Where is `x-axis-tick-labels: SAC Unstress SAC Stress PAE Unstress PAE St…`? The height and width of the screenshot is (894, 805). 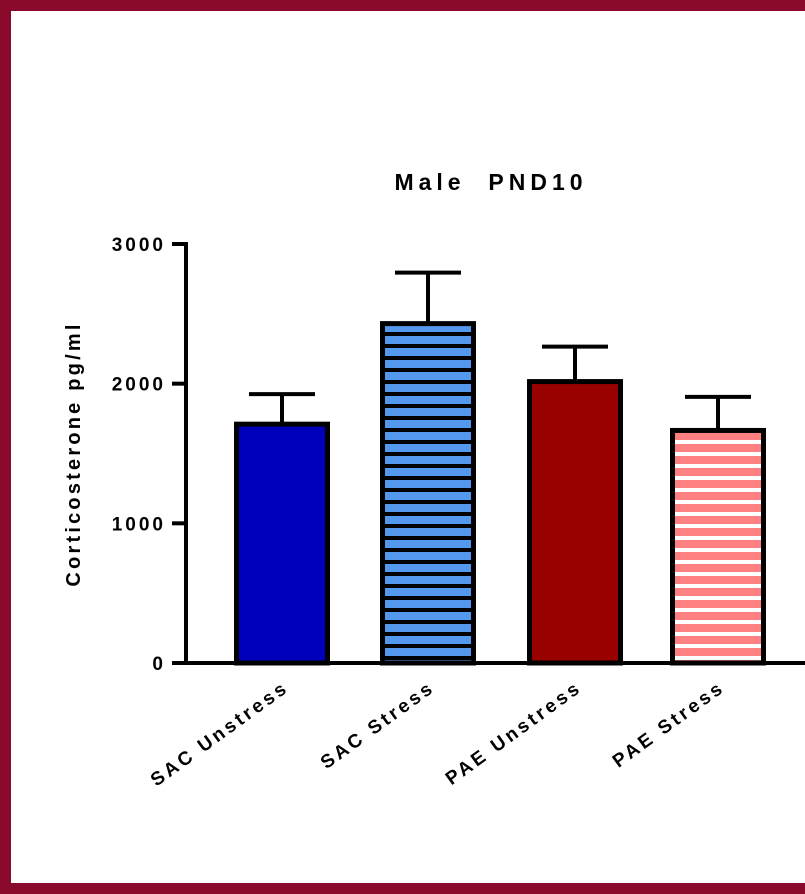
x-axis-tick-labels: SAC Unstress SAC Stress PAE Unstress PAE St… is located at coordinates (438, 734).